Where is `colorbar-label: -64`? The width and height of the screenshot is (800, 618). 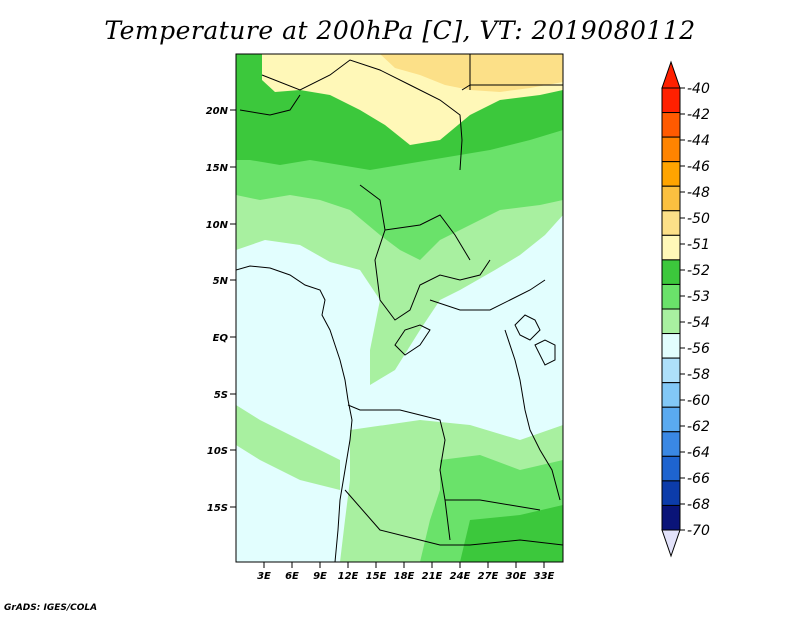
colorbar-label: -64 is located at coordinates (698, 453).